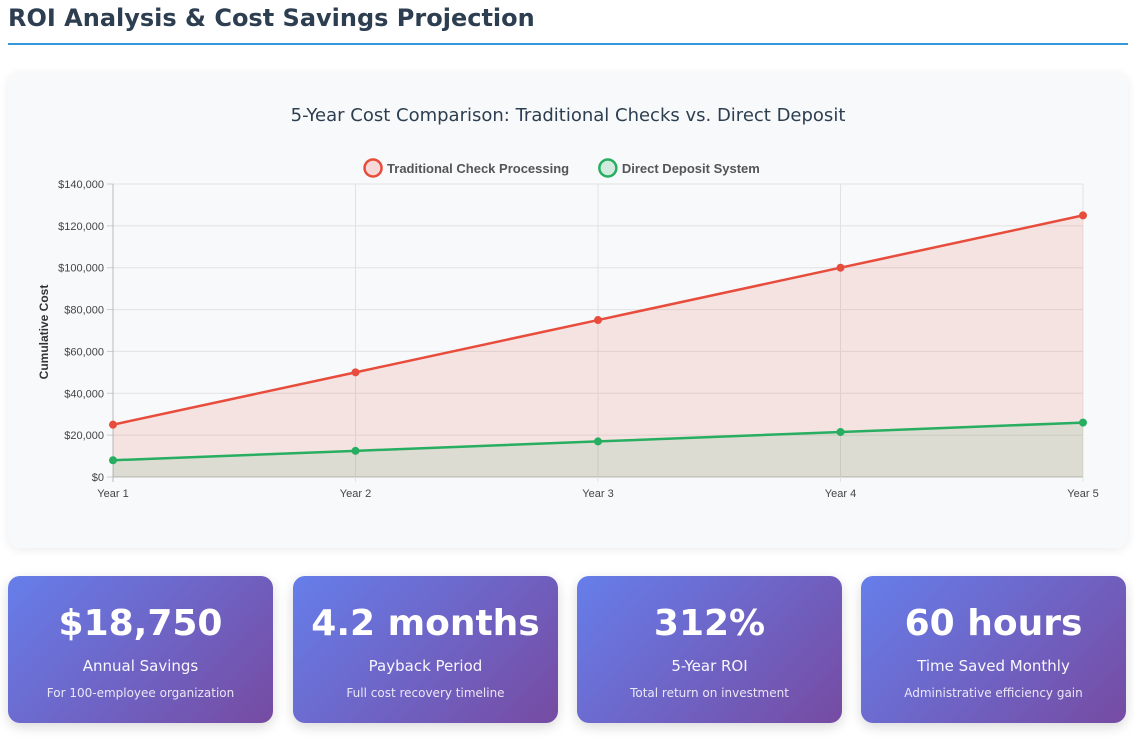 The height and width of the screenshot is (738, 1134). What do you see at coordinates (355, 494) in the screenshot?
I see `x-tick-label: Year 2` at bounding box center [355, 494].